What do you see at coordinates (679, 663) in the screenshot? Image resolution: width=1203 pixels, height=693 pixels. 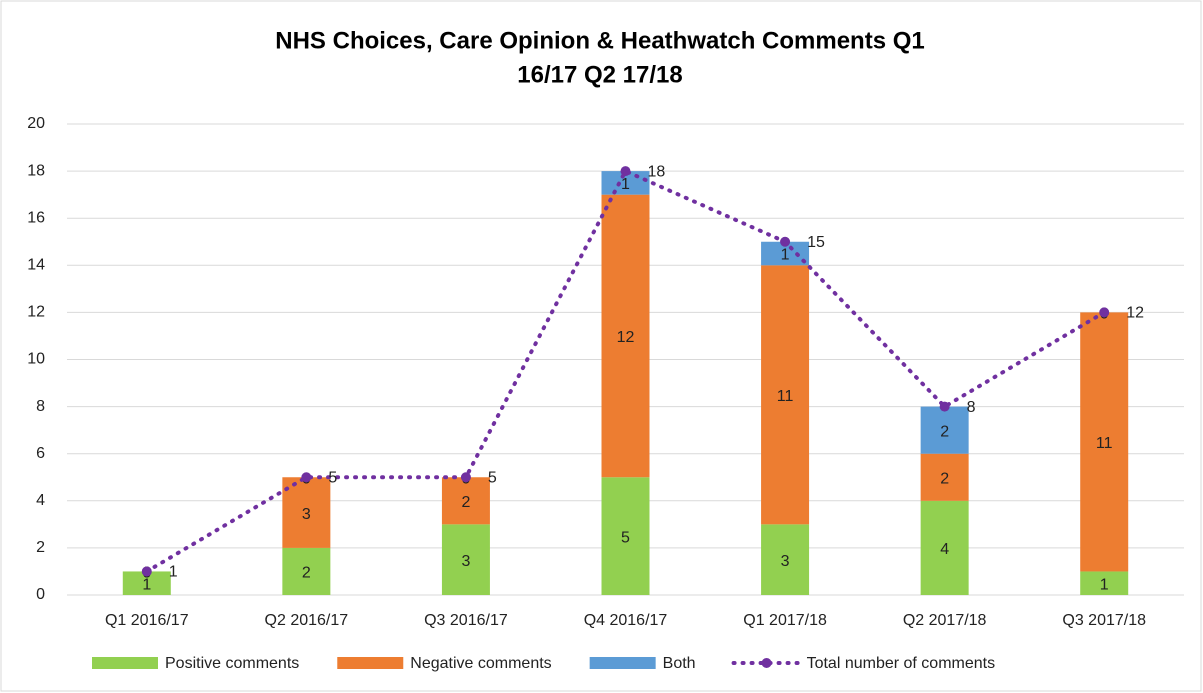 I see `legend-label: Both` at bounding box center [679, 663].